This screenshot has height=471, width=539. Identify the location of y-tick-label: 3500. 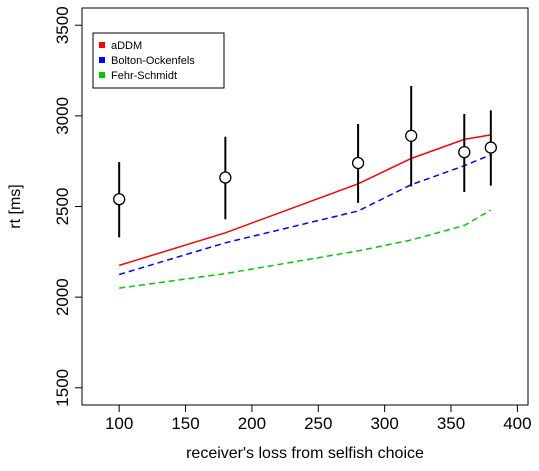
(62, 25).